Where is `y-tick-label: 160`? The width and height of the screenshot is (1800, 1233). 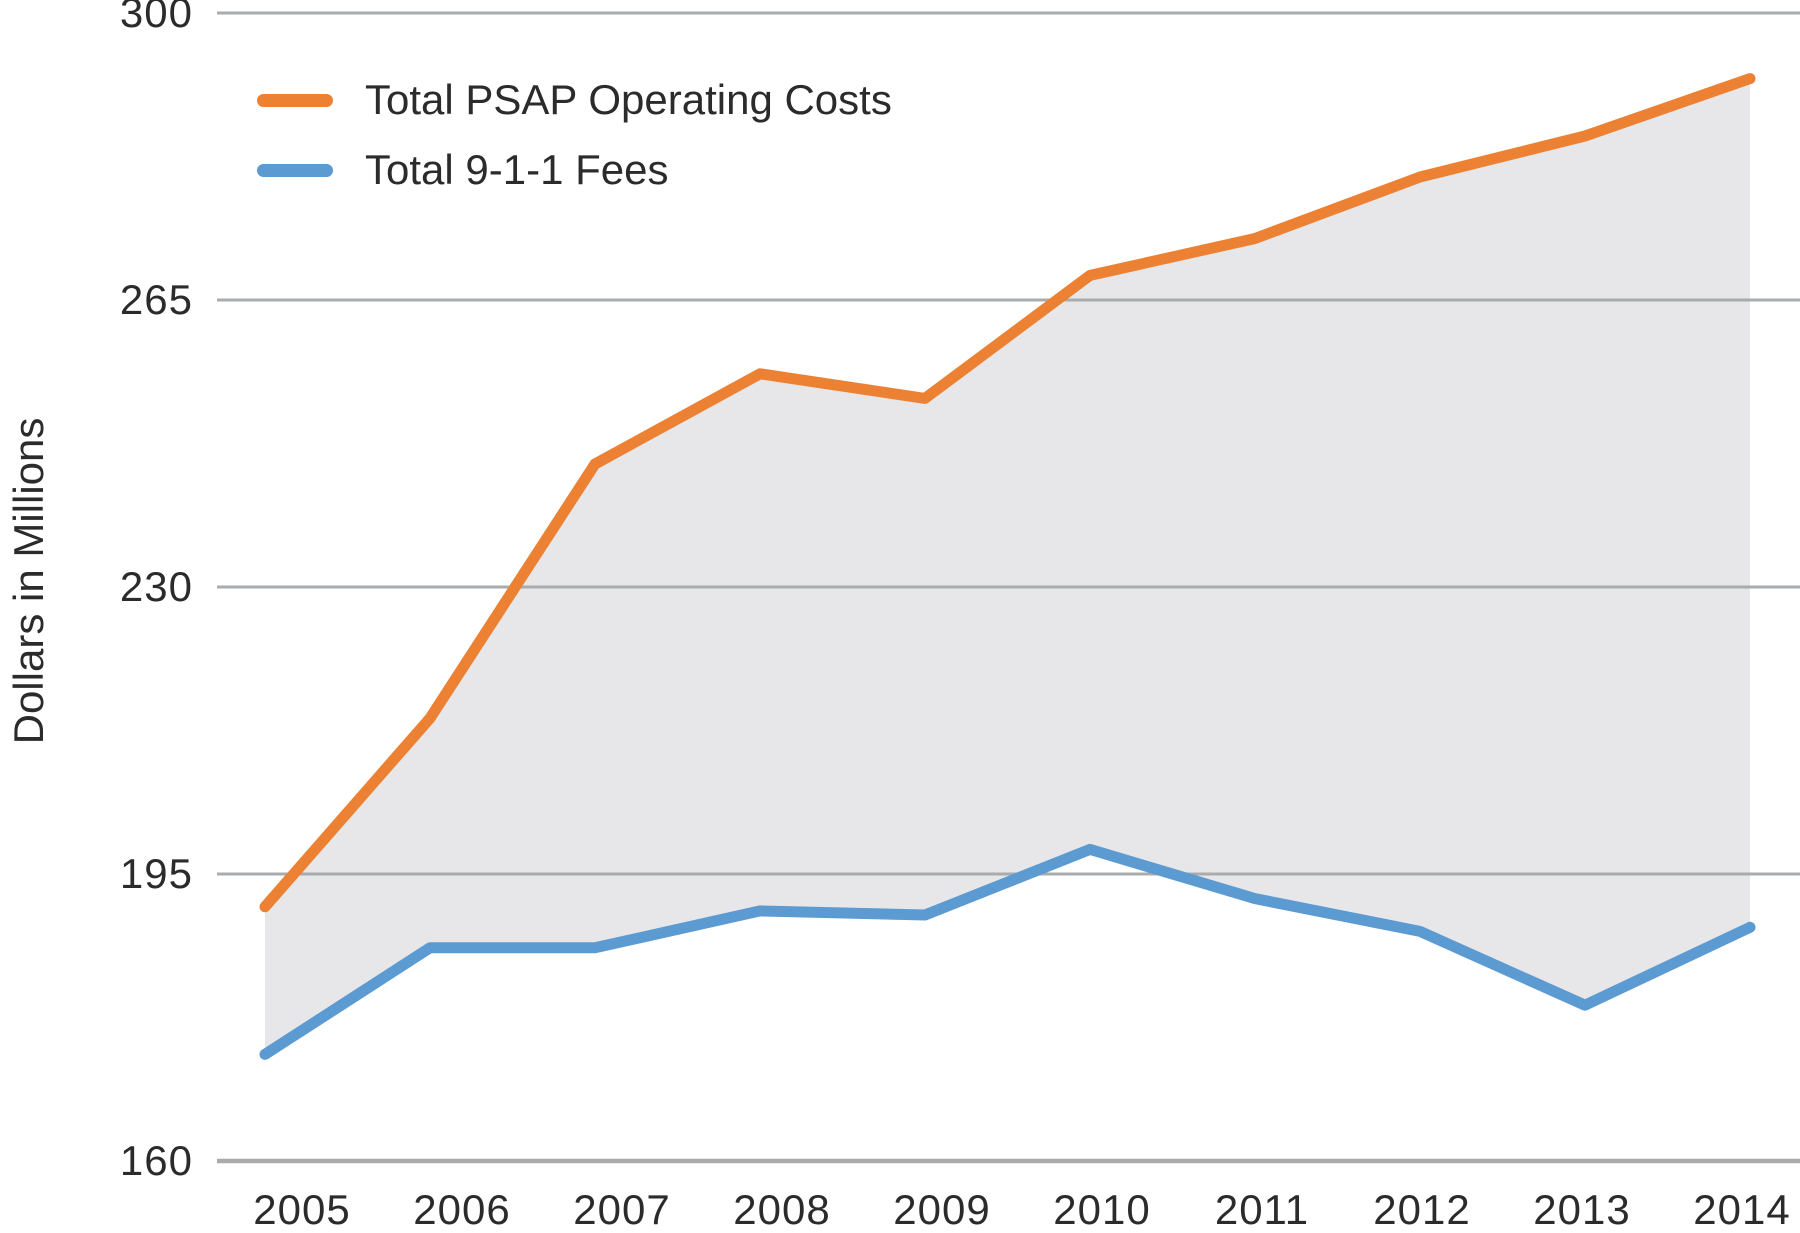 y-tick-label: 160 is located at coordinates (156, 1160).